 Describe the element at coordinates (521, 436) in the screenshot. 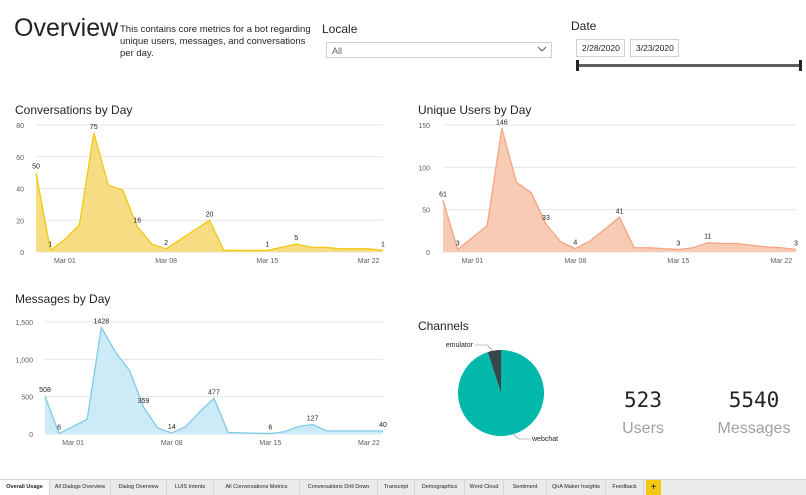

I see `channels-leader-webchat` at that location.